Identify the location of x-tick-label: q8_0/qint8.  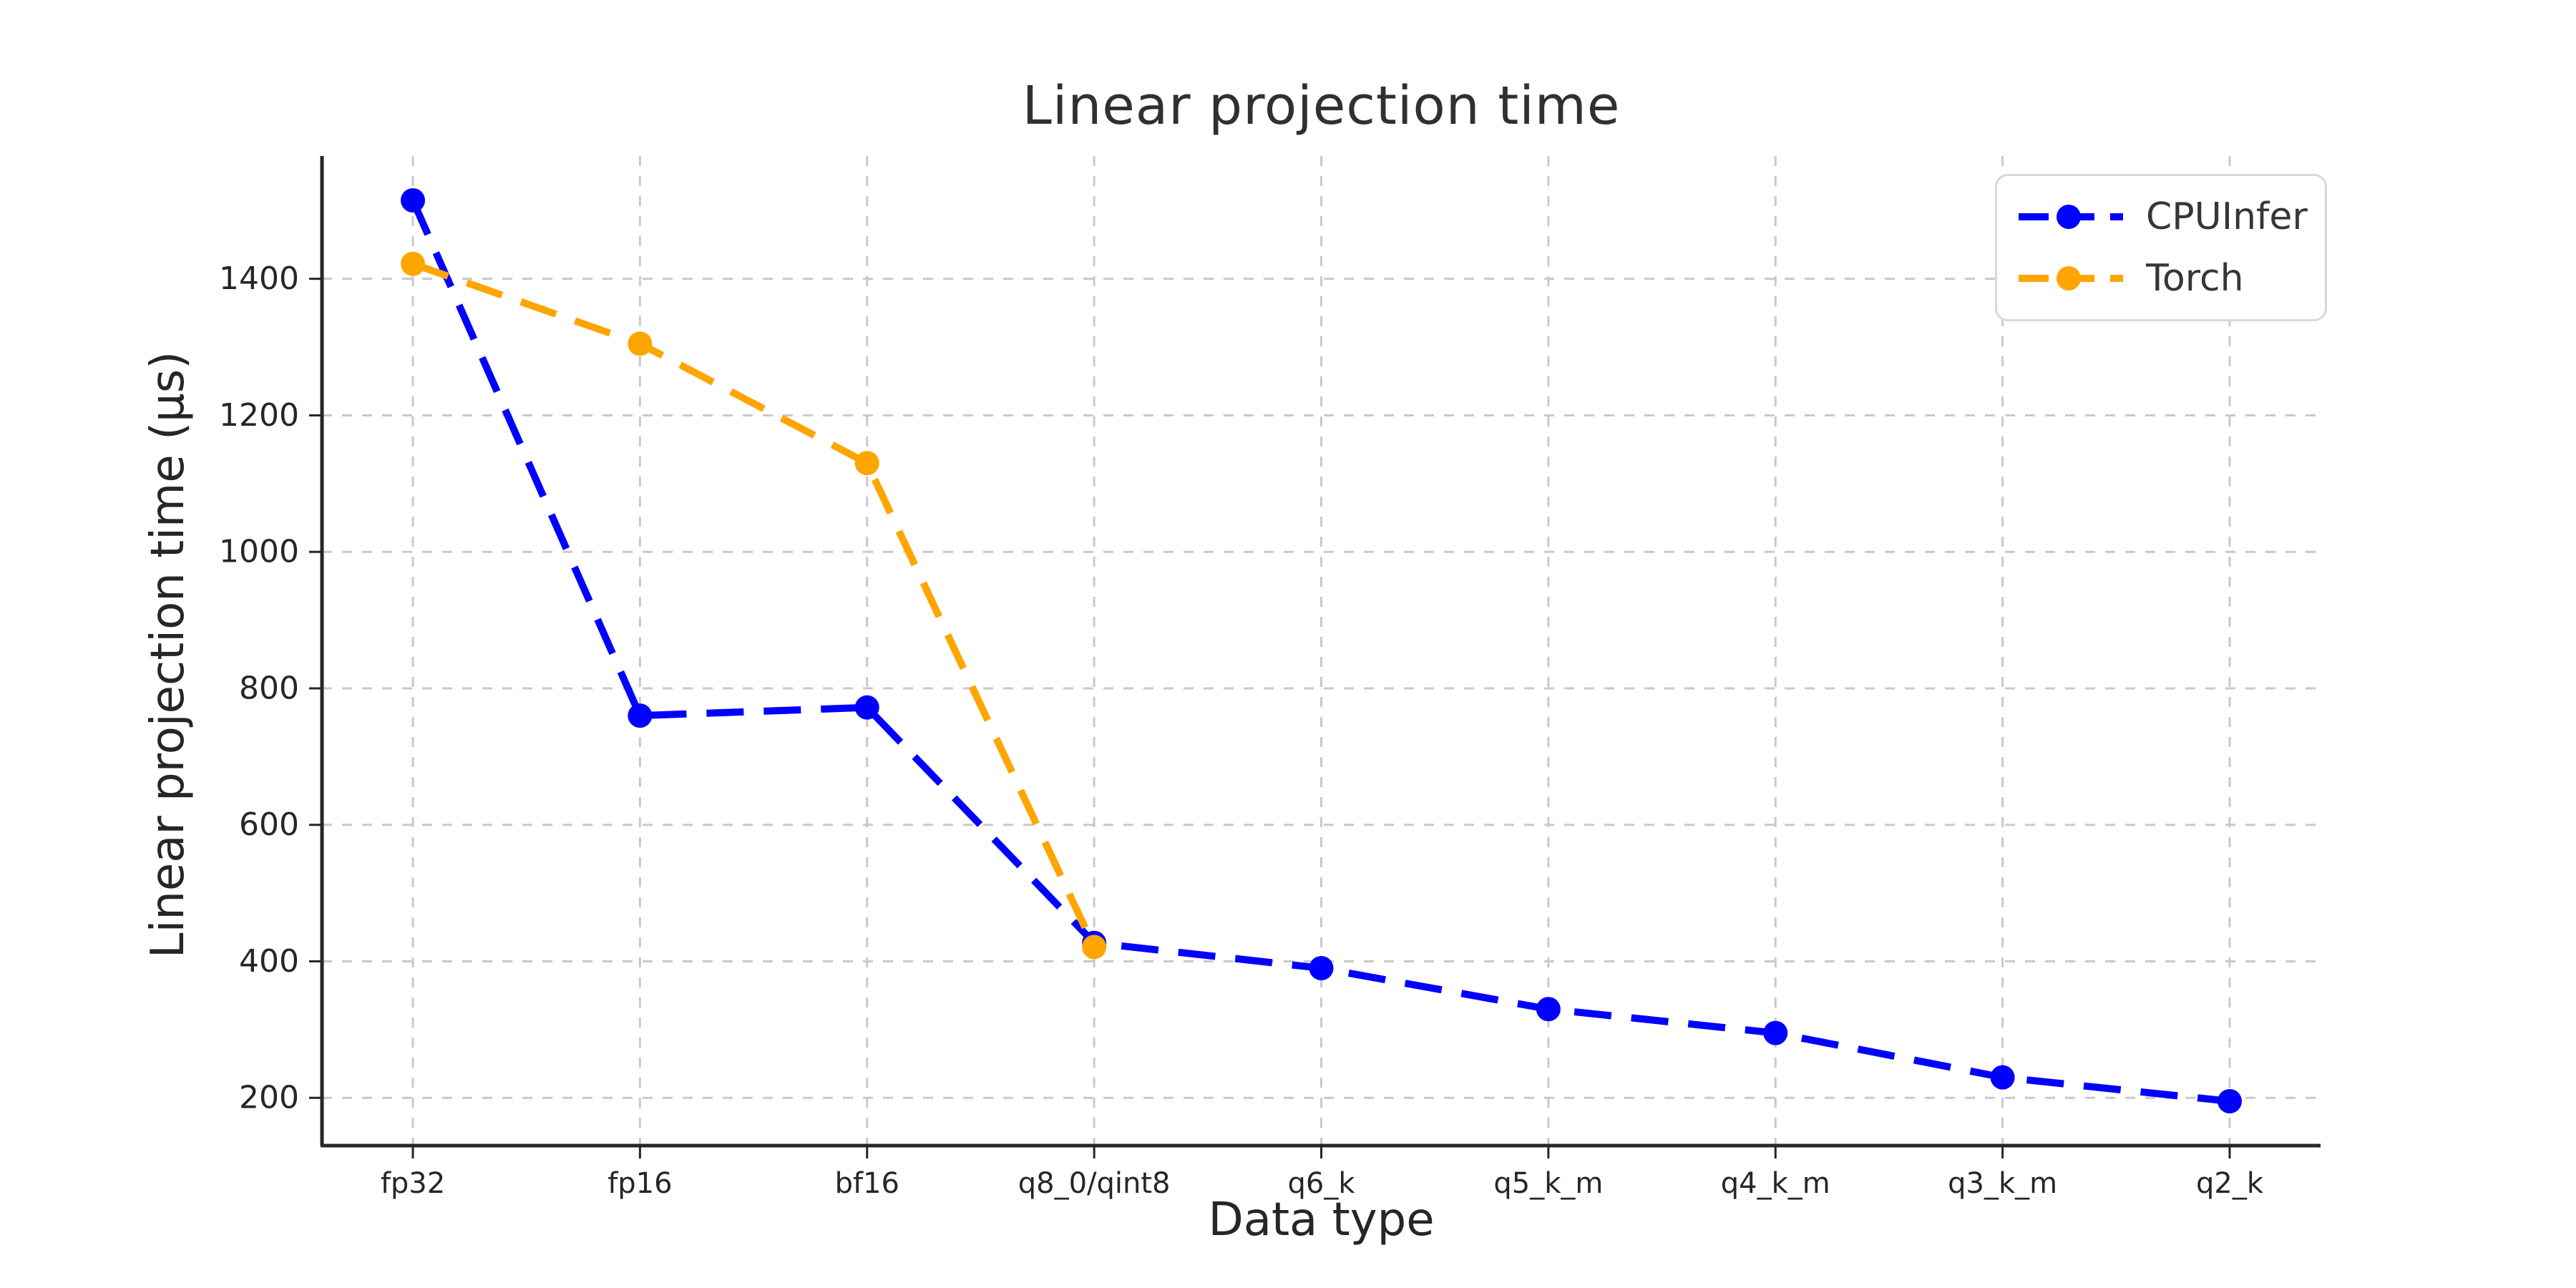
(1094, 1183).